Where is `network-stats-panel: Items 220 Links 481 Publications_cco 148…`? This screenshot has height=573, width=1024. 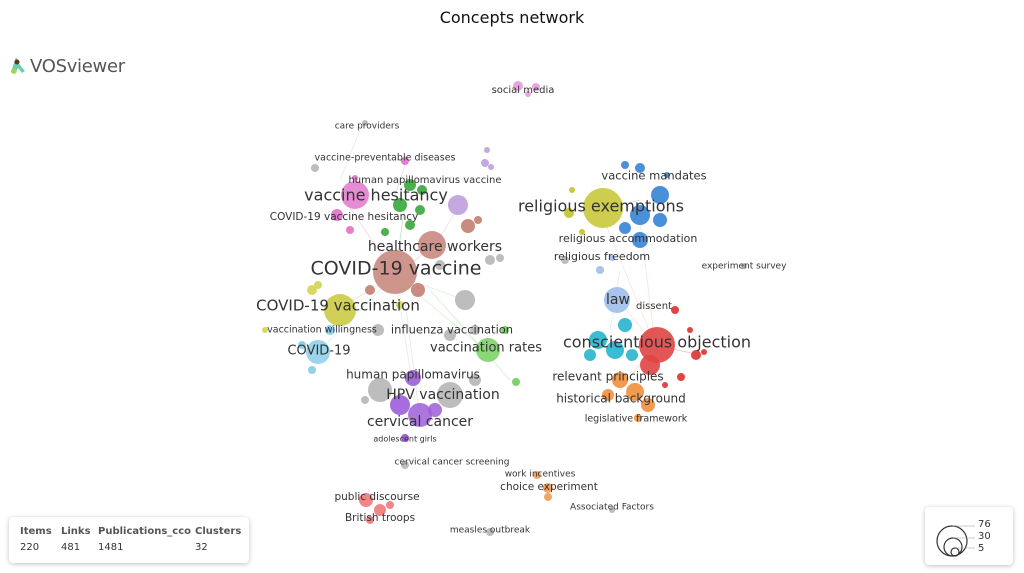
network-stats-panel: Items 220 Links 481 Publications_cco 148… is located at coordinates (129, 540).